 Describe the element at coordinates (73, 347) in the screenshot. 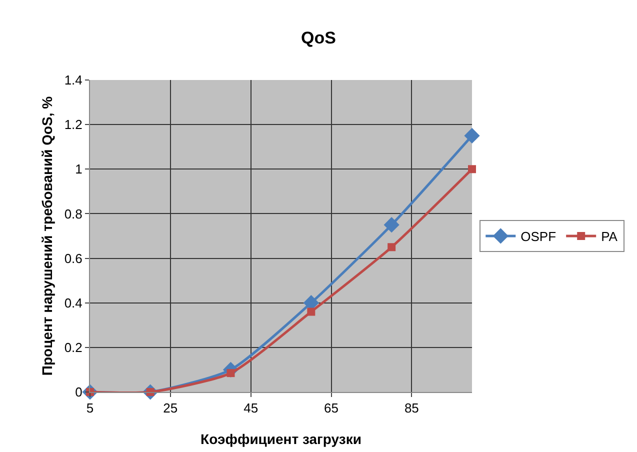

I see `y-tick-label: 0.2` at that location.